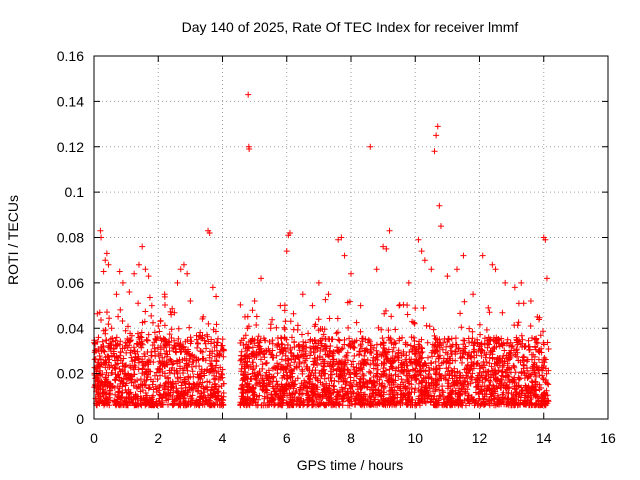 The image size is (640, 480). I want to click on y-axis-label: ROTI / TECUs, so click(13, 240).